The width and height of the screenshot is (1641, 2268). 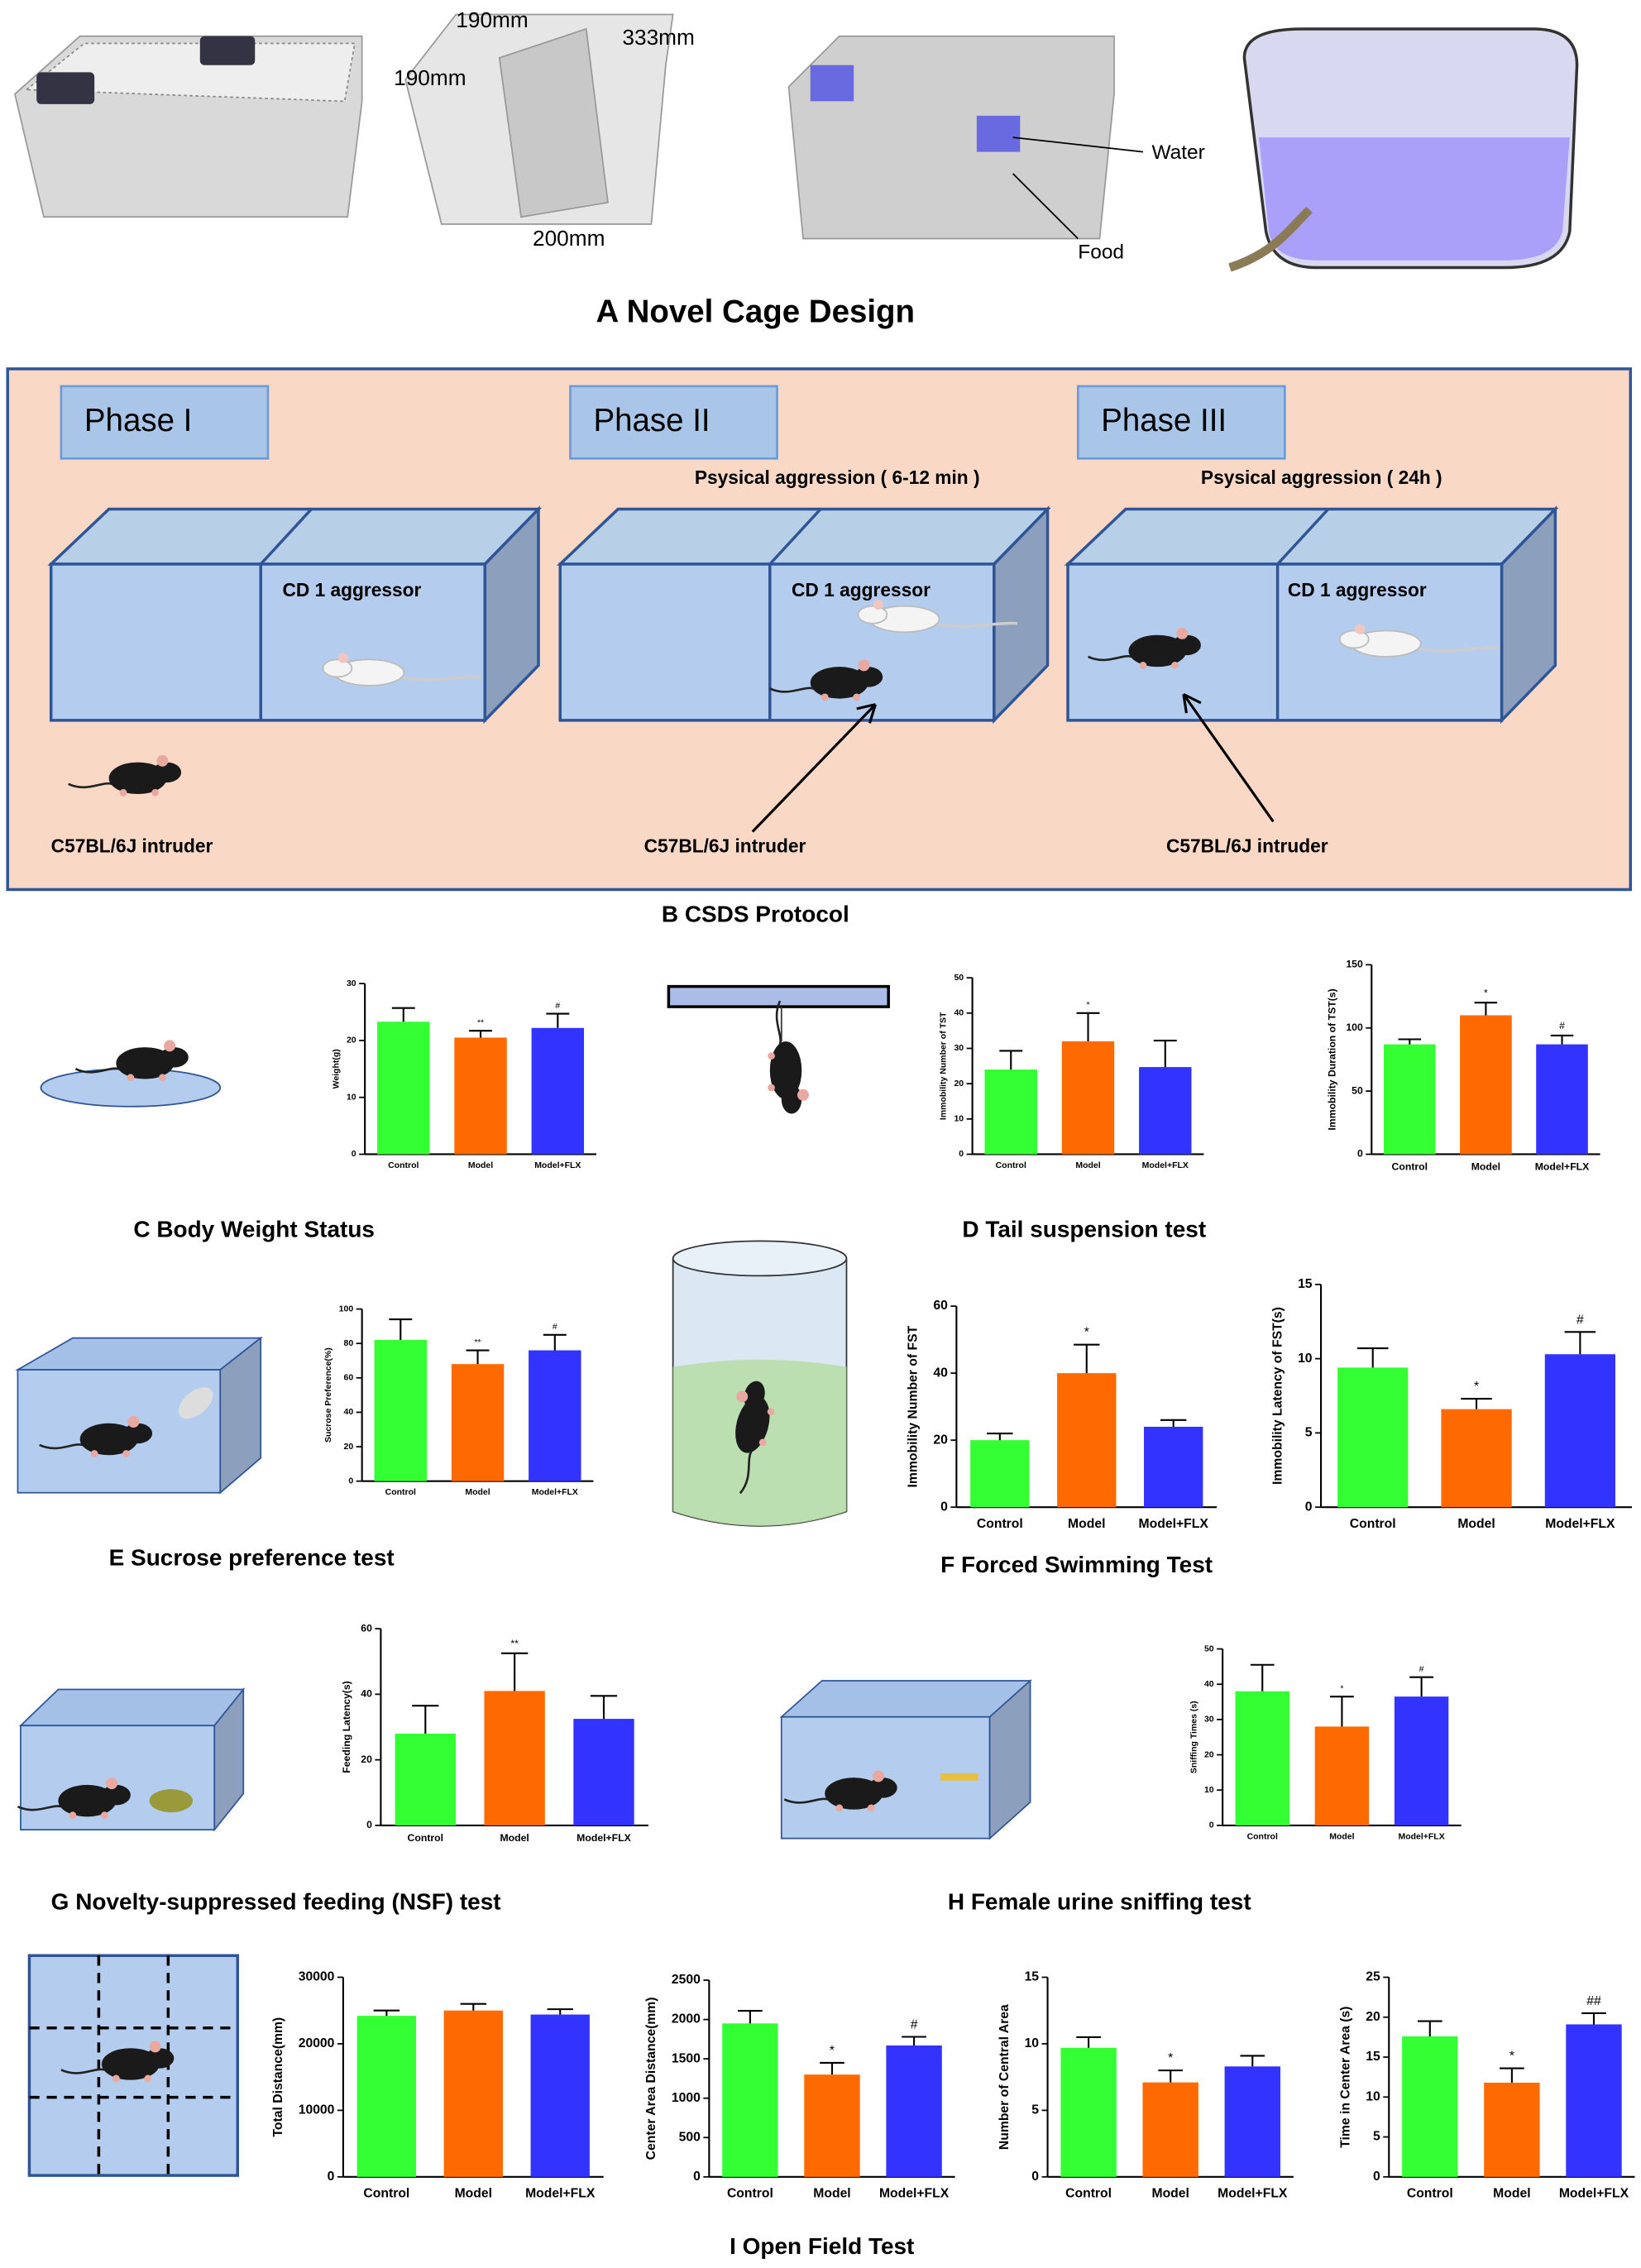 I want to click on panel-title: F Forced Swimming Test, so click(x=1076, y=1564).